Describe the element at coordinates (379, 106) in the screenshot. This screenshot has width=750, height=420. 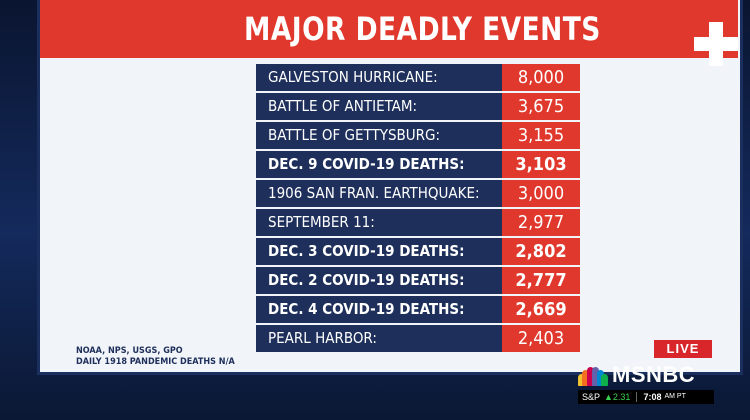
I see `event-label: BATTLE OF ANTIETAM:` at that location.